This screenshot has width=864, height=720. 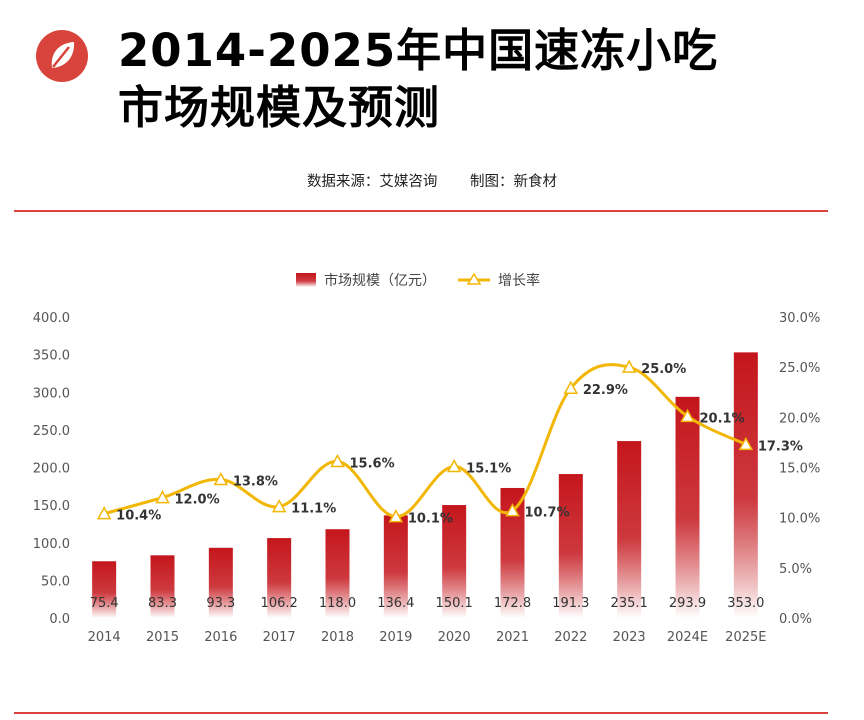 I want to click on legend-label-growth-rate: 增长率, so click(x=519, y=280).